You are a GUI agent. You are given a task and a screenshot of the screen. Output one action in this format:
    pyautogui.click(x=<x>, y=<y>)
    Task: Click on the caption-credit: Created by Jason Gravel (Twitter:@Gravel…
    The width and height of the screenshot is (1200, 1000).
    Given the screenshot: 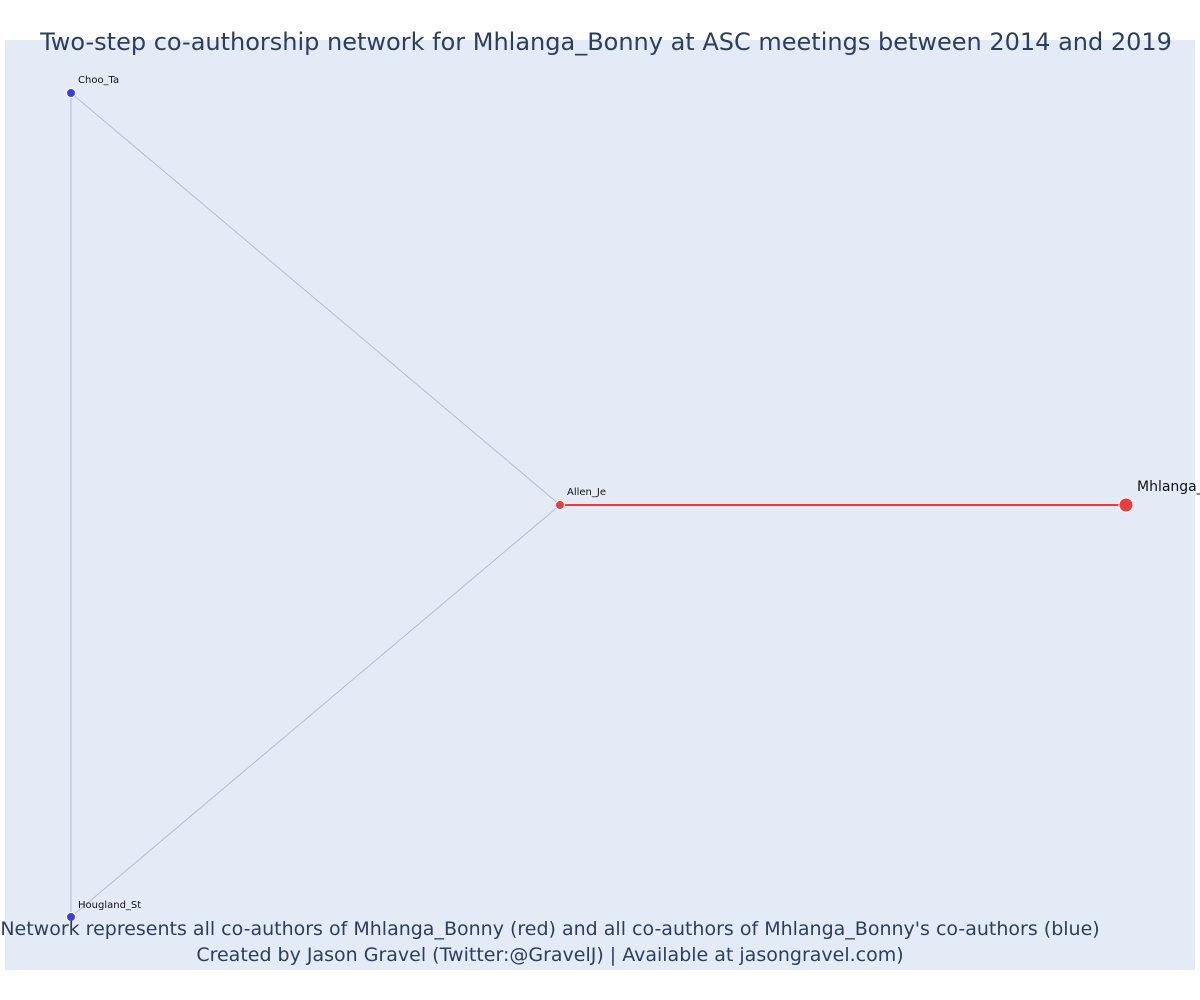 What is the action you would take?
    pyautogui.click(x=550, y=955)
    